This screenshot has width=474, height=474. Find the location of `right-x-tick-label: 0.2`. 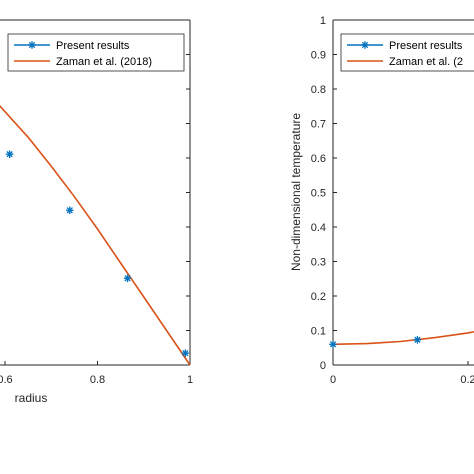

right-x-tick-label: 0.2 is located at coordinates (467, 380).